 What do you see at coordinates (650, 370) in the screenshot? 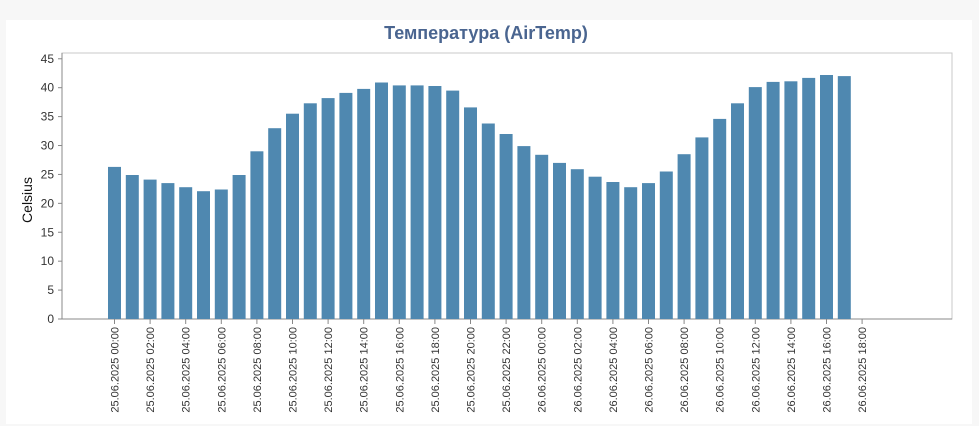
I see `x-tick-label: 26.06.2025 06:00` at bounding box center [650, 370].